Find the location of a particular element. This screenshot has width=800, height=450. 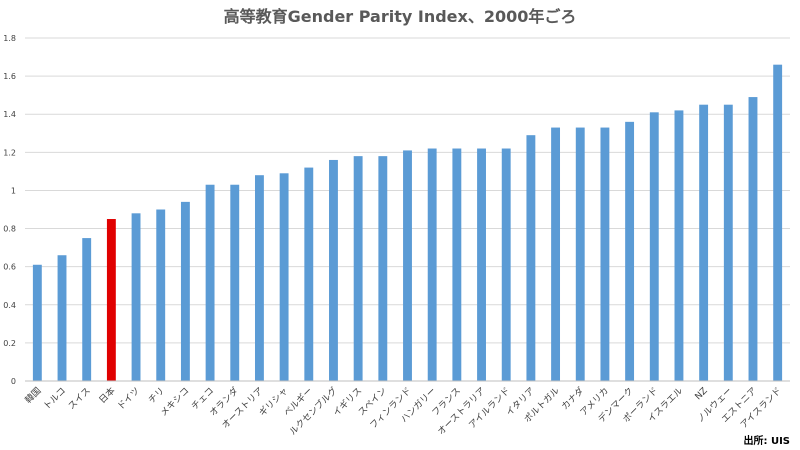

y-tick-label: 1.2 is located at coordinates (9, 152).